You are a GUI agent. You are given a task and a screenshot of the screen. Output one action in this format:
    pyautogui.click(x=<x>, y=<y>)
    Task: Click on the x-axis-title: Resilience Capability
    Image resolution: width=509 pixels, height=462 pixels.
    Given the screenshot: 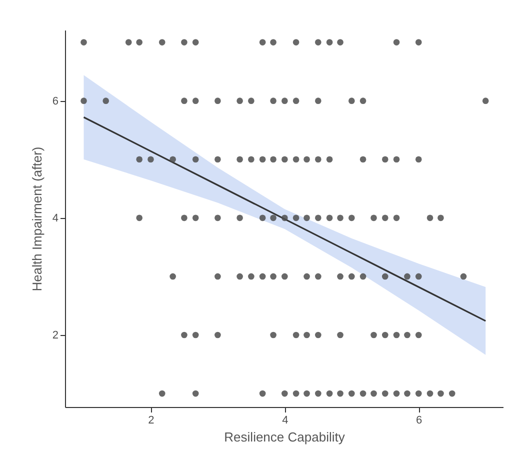 What is the action you would take?
    pyautogui.click(x=285, y=437)
    